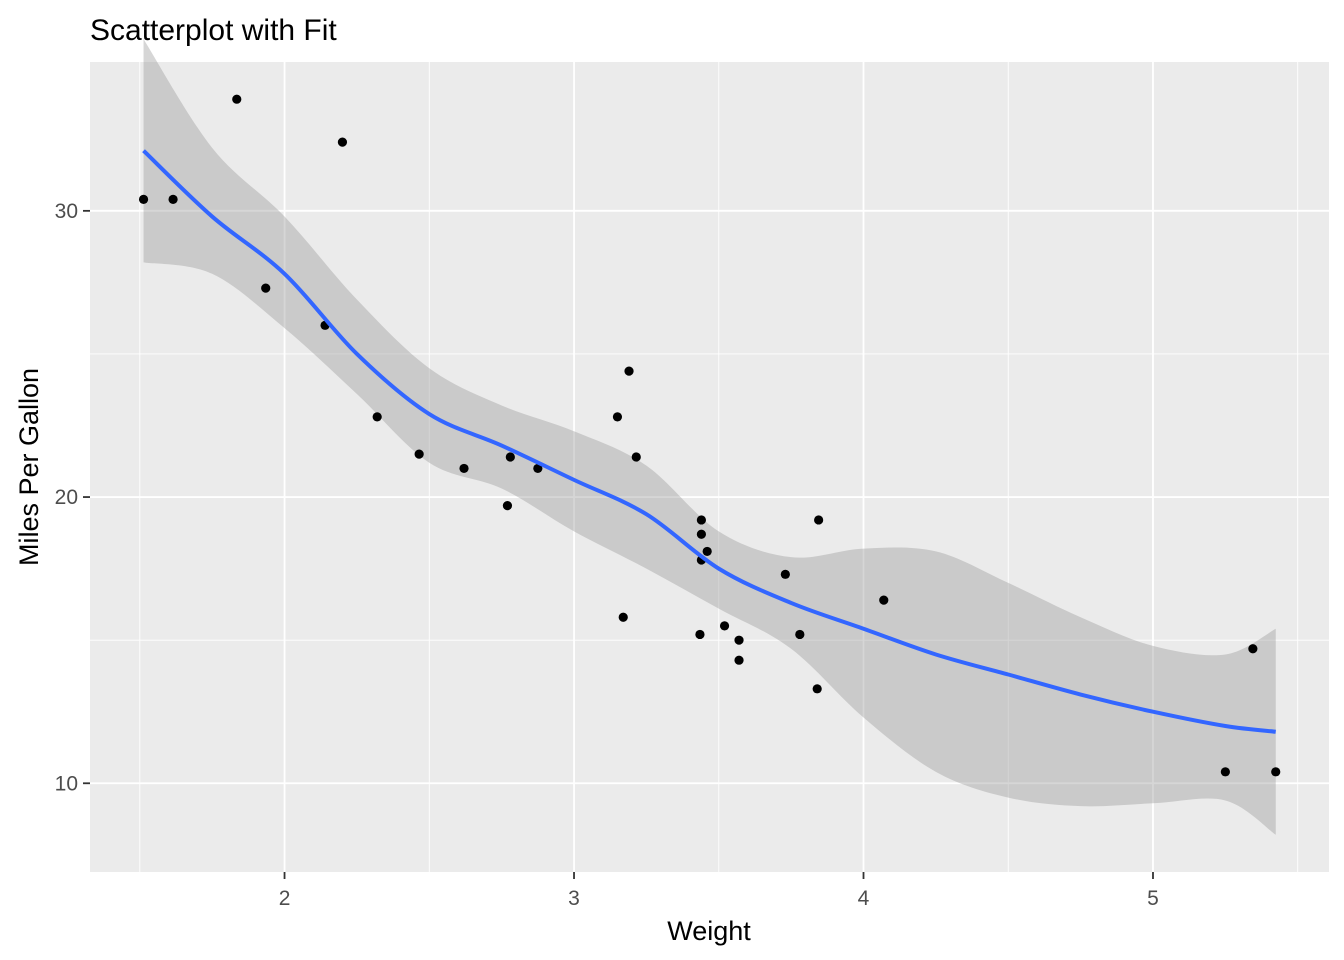 The image size is (1344, 960). Describe the element at coordinates (1153, 898) in the screenshot. I see `x-tick-label: 5` at that location.